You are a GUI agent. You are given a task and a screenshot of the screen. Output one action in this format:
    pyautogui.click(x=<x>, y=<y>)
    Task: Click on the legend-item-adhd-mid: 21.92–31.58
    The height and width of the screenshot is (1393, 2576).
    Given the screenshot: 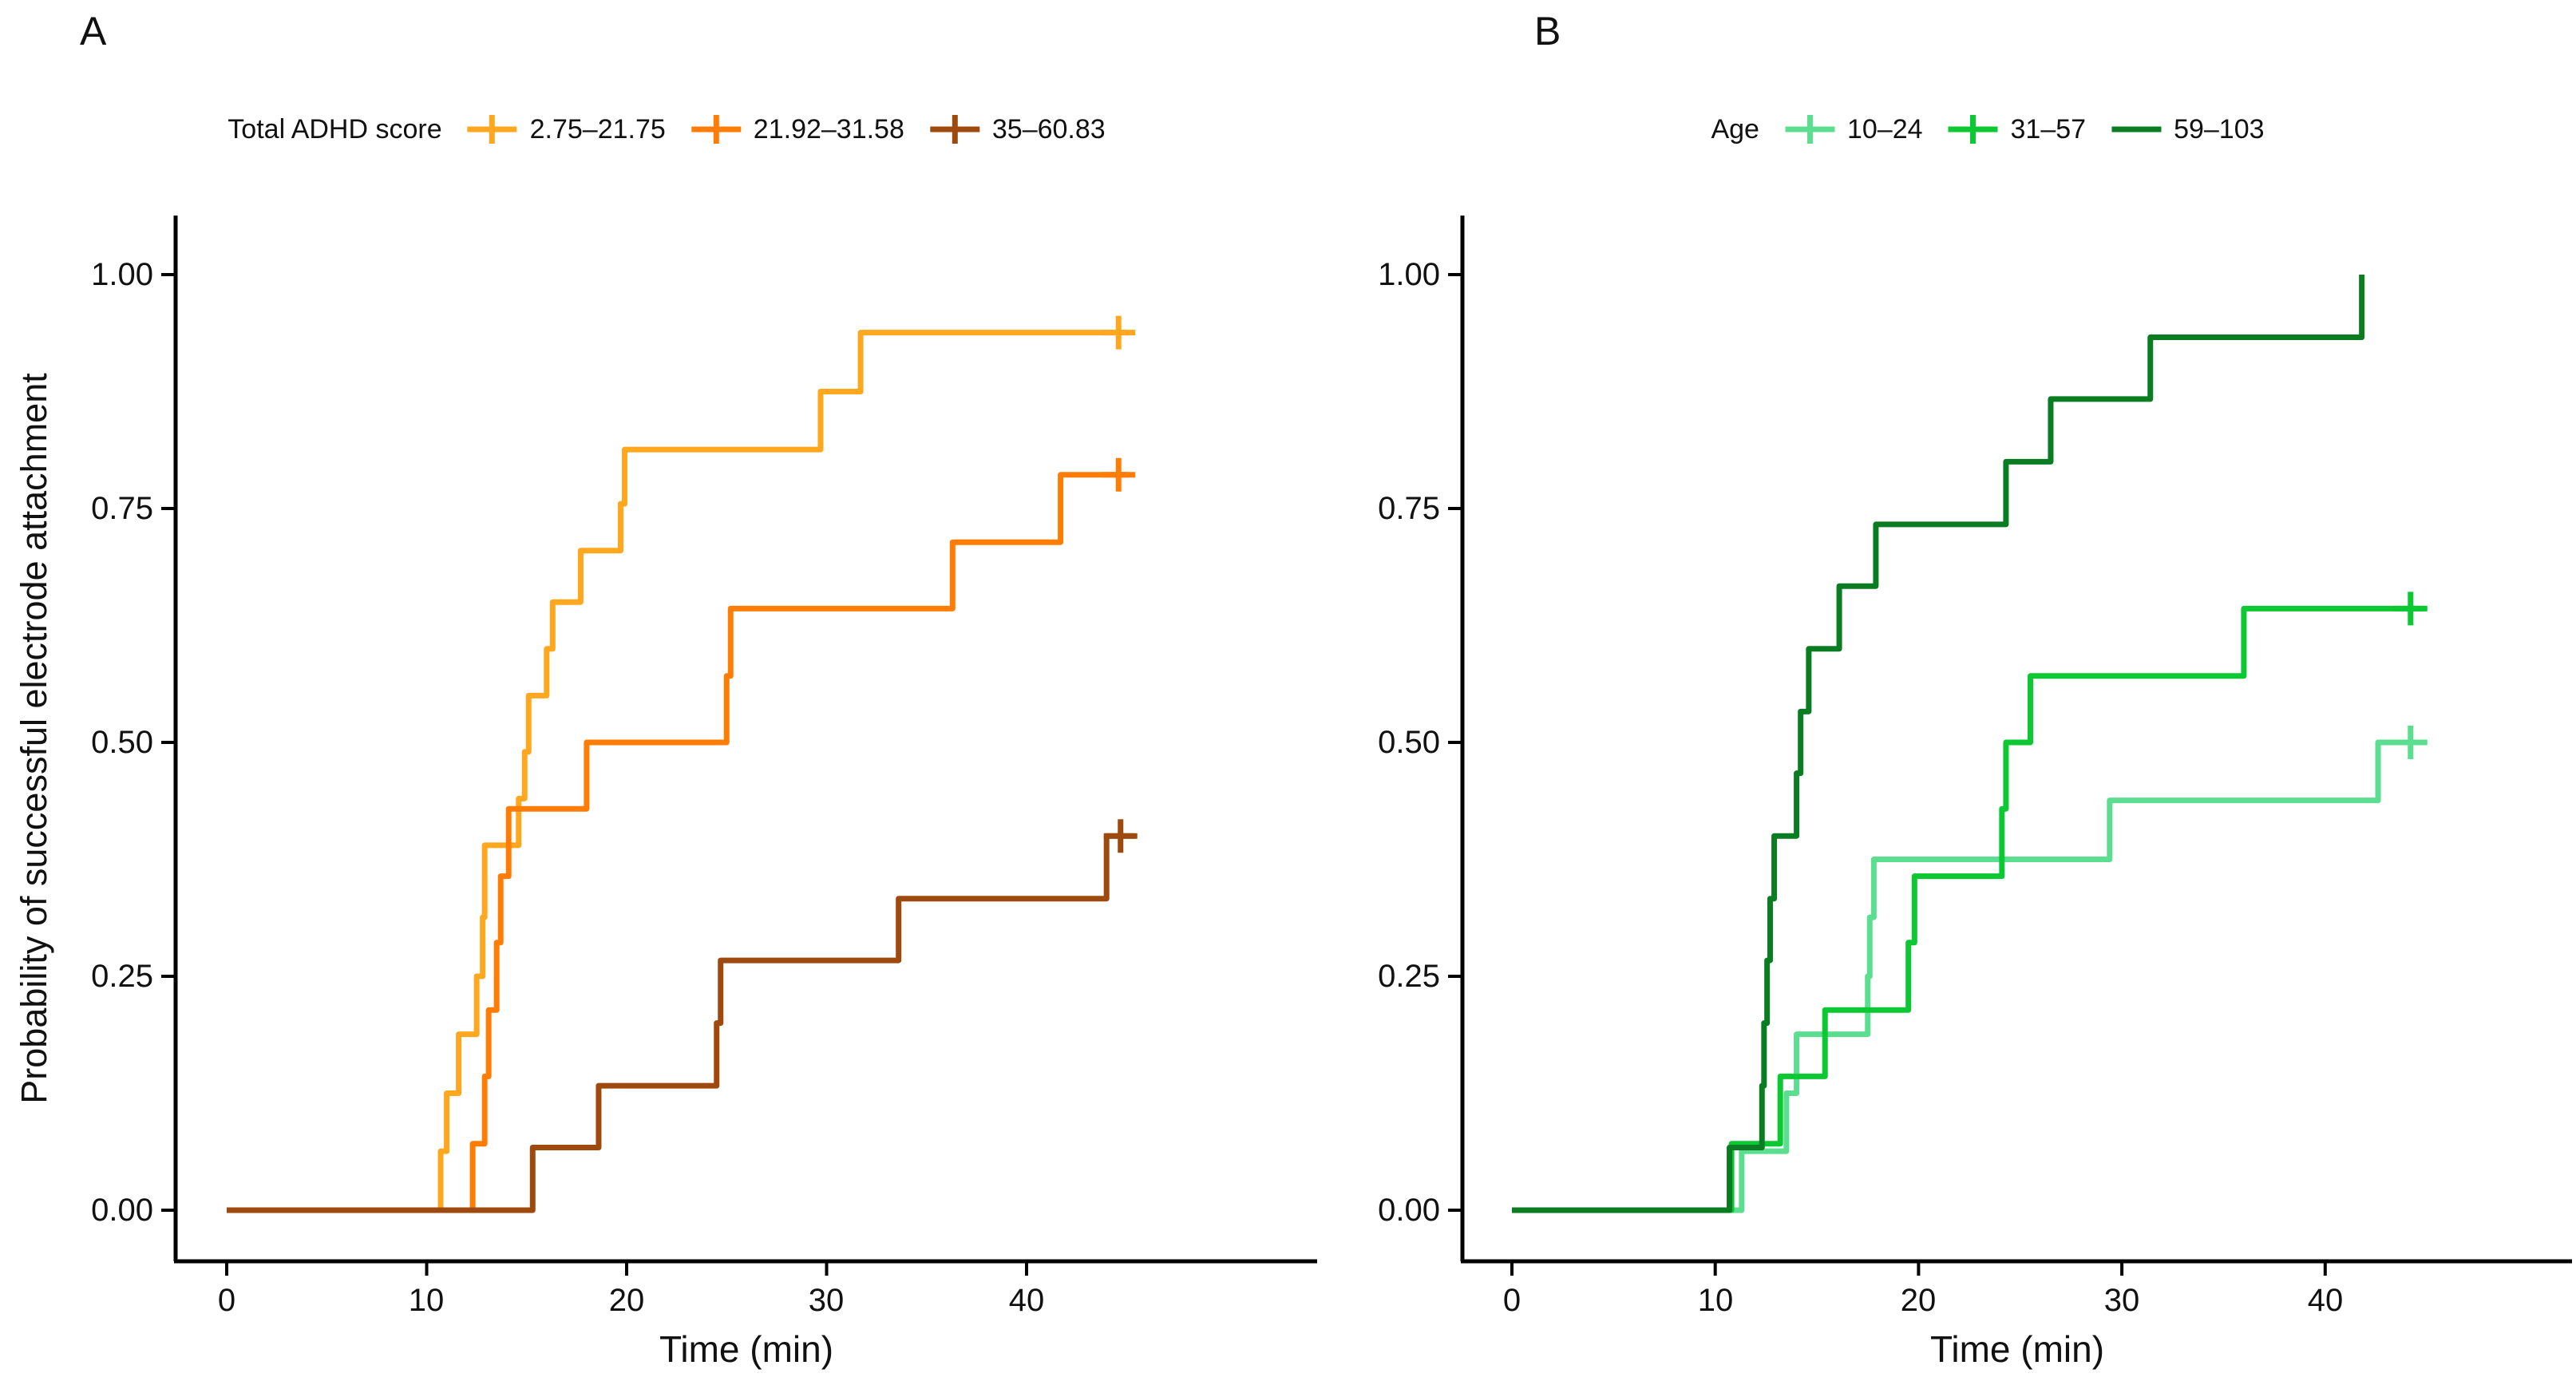 What is the action you would take?
    pyautogui.click(x=797, y=129)
    